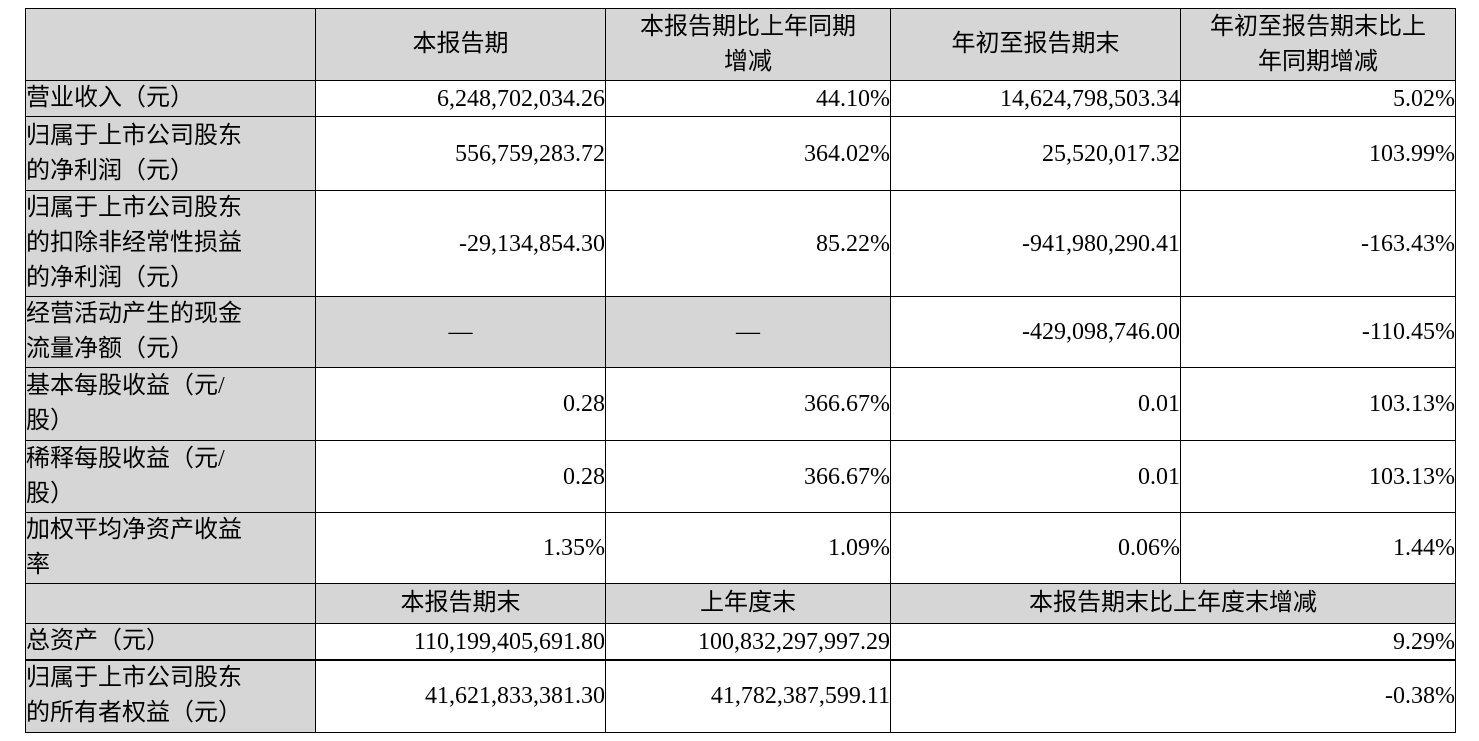 The width and height of the screenshot is (1479, 741). Describe the element at coordinates (1318, 548) in the screenshot. I see `weighted-avg-roe-ytd-yoy-change: 1.44%` at that location.